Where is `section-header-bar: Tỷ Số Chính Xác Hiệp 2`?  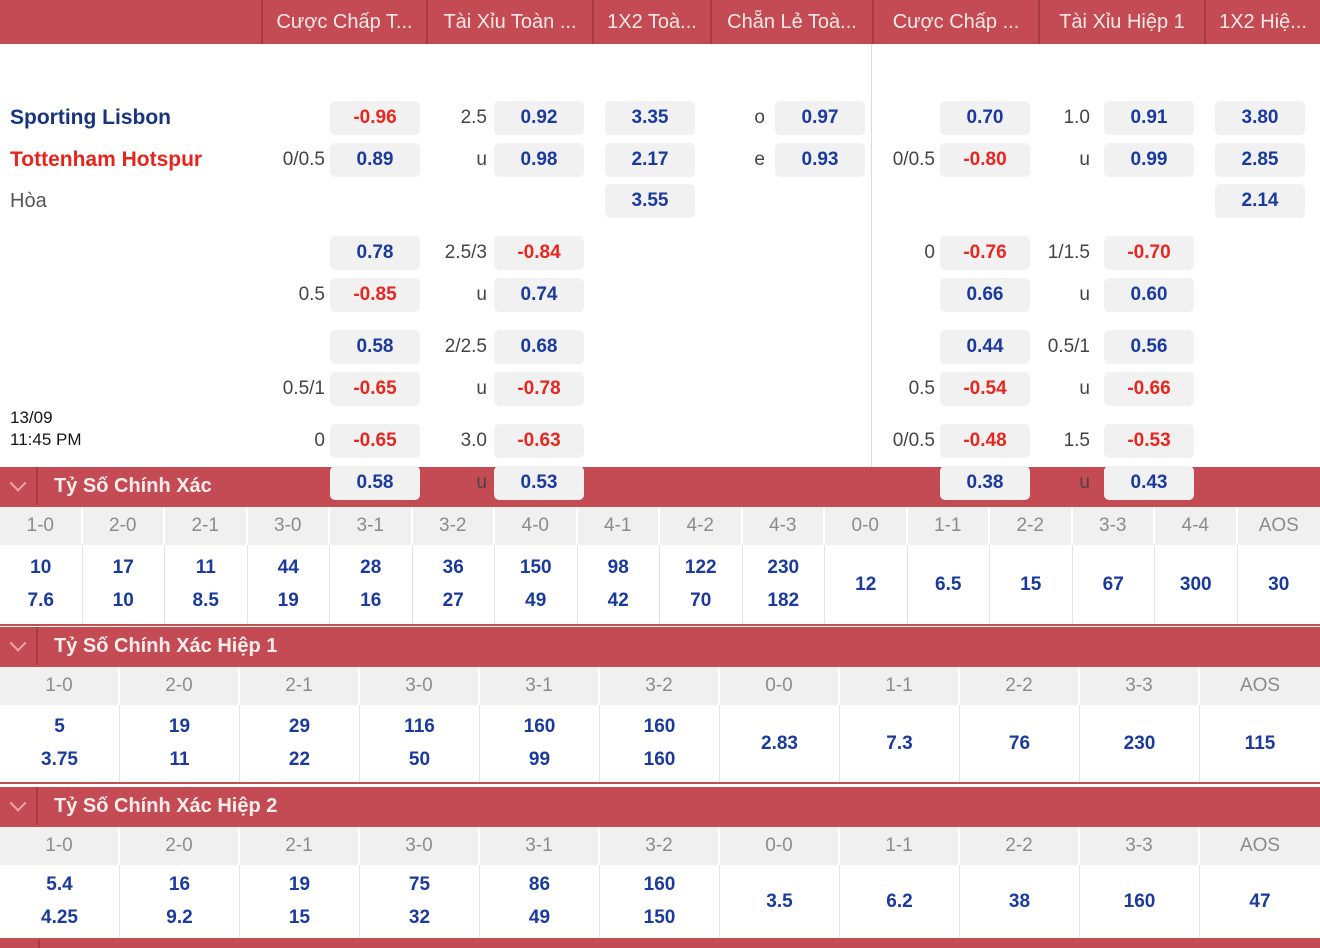 section-header-bar: Tỷ Số Chính Xác Hiệp 2 is located at coordinates (660, 806).